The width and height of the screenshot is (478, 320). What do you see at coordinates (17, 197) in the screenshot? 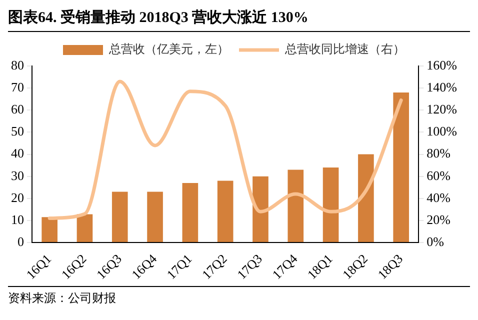
I see `y-tick-label: 20` at bounding box center [17, 197].